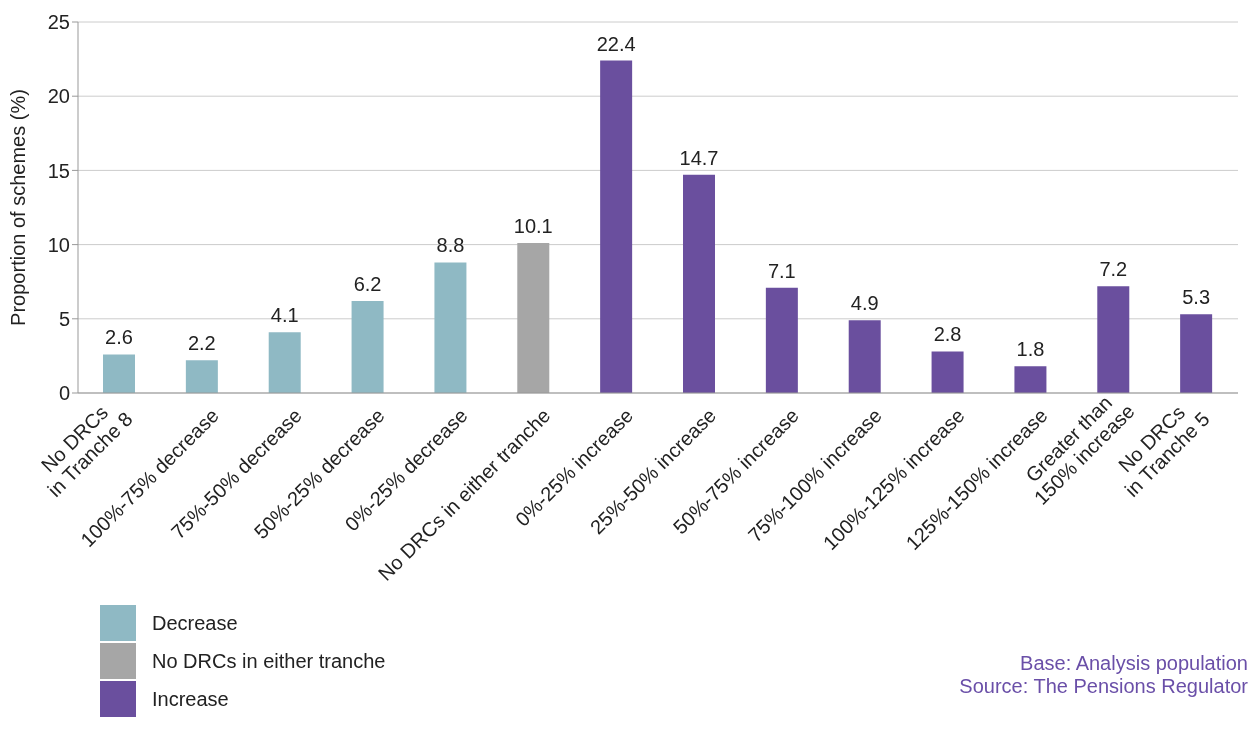 This screenshot has height=756, width=1249. I want to click on y-tick-label: 15, so click(58, 170).